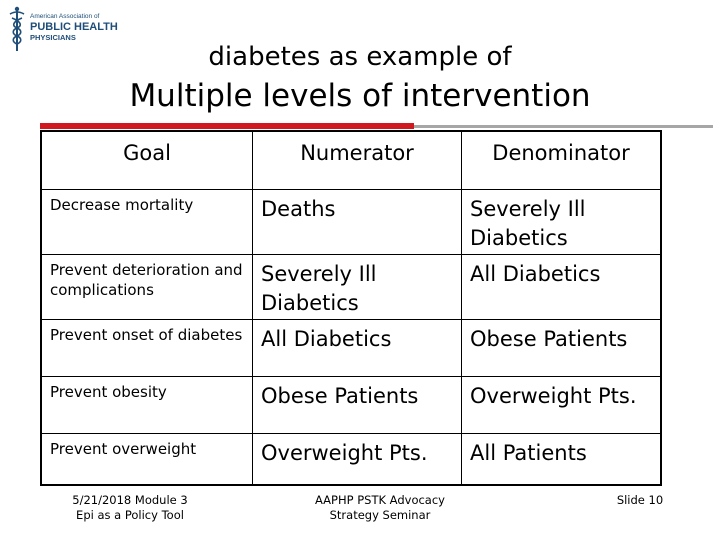  I want to click on footer-course-line-2: Strategy Seminar, so click(380, 515).